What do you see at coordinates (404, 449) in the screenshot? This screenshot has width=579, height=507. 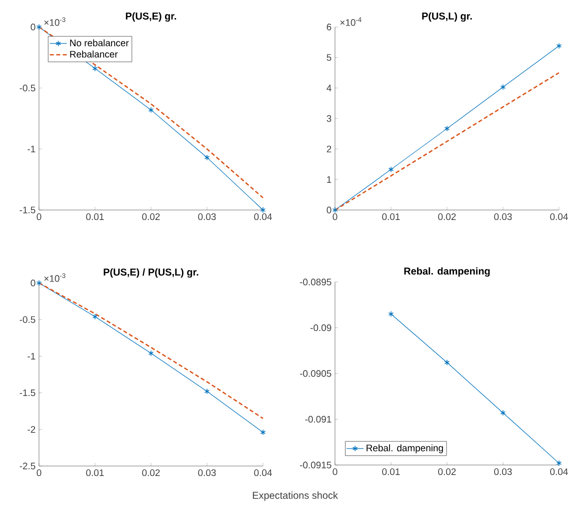 I see `legend-label: Rebal. dampening` at bounding box center [404, 449].